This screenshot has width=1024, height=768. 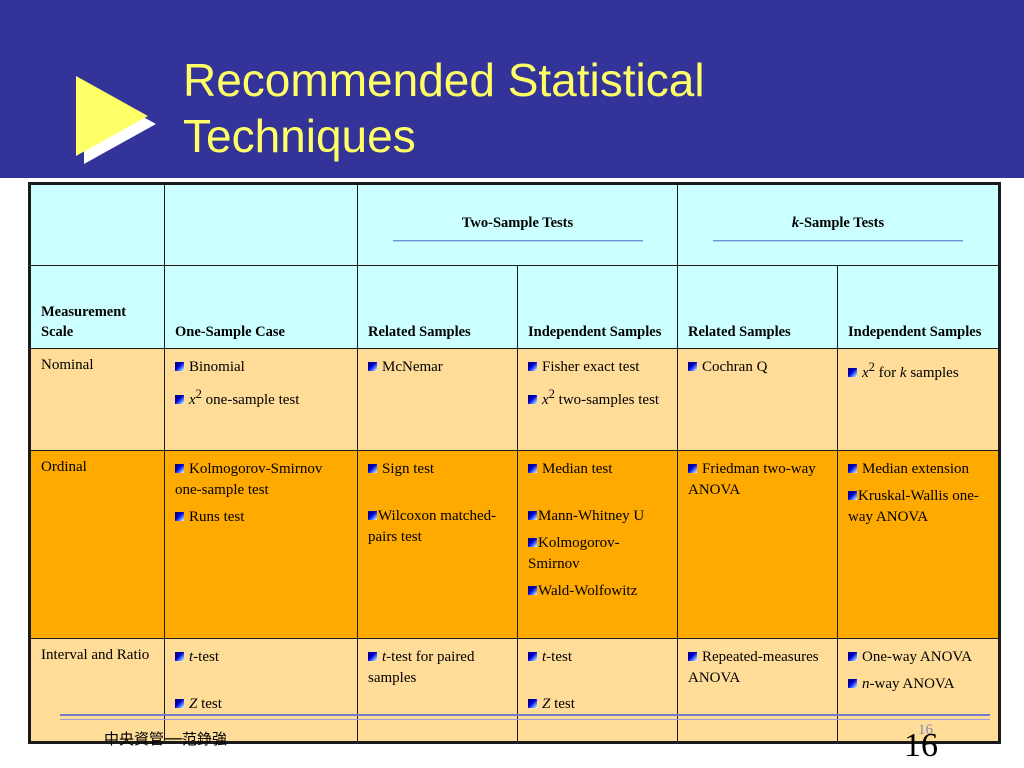 I want to click on two-related-cell: McNemar, so click(x=437, y=399).